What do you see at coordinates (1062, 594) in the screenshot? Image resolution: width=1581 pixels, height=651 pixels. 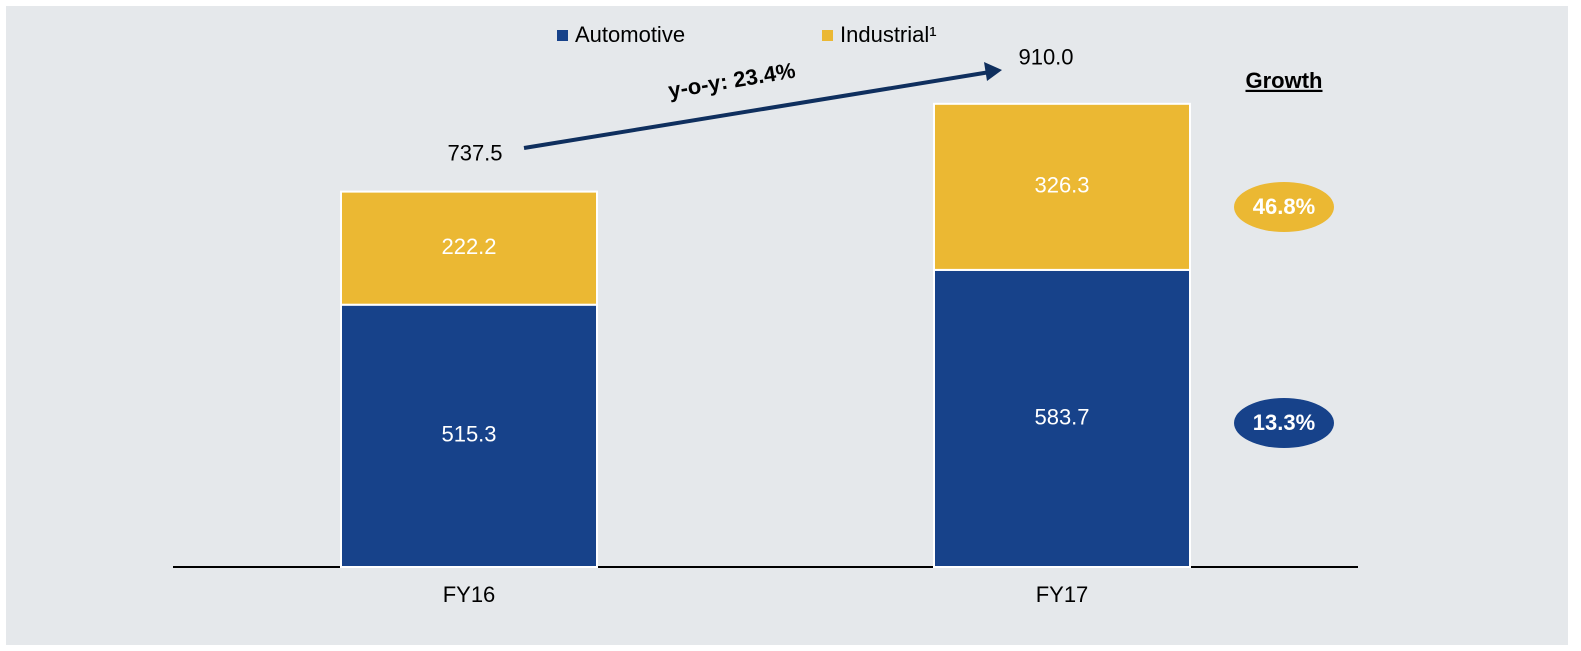 I see `x-tick-label: FY17` at bounding box center [1062, 594].